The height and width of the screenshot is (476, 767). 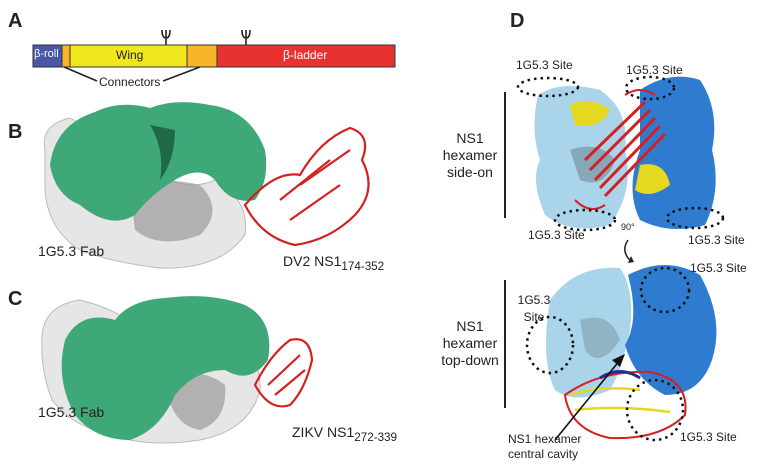 I want to click on panel-label-d: D, so click(x=517, y=21).